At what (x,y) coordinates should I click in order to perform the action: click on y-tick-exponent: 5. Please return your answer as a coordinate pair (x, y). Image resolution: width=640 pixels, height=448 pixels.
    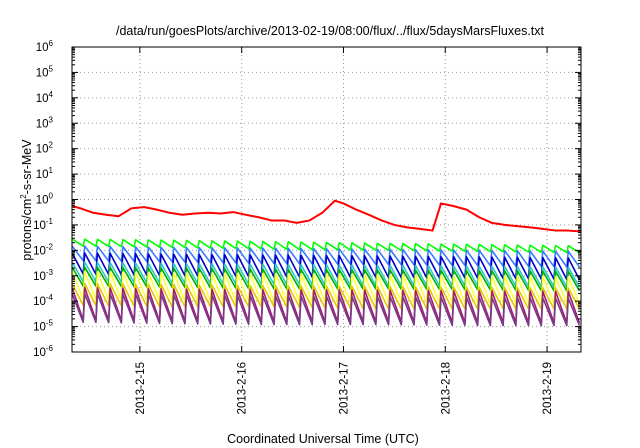
    Looking at the image, I should click on (51, 68).